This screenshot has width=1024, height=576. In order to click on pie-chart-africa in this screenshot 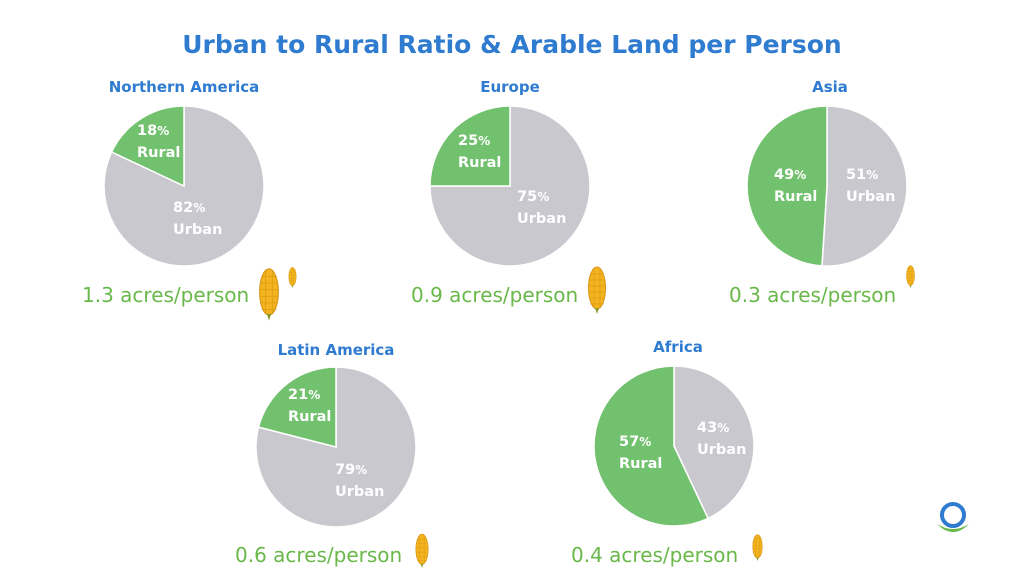, I will do `click(674, 446)`.